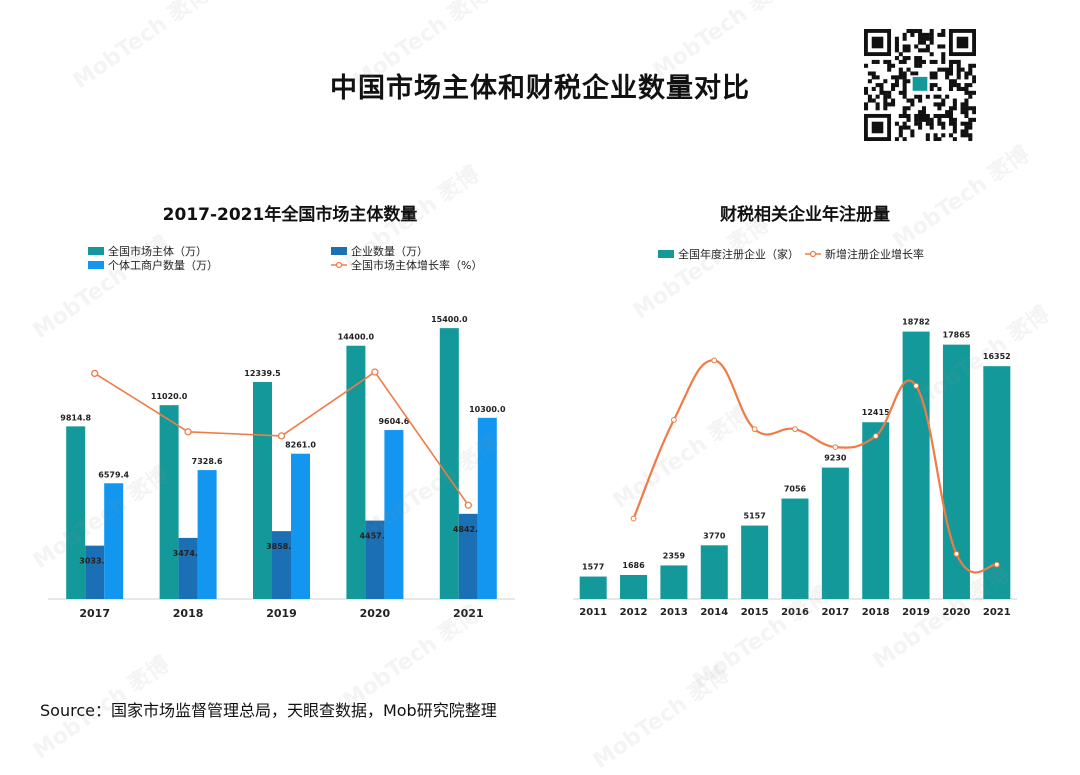 Image resolution: width=1080 pixels, height=775 pixels. Describe the element at coordinates (957, 612) in the screenshot. I see `right-x-tick-label: 2020` at that location.